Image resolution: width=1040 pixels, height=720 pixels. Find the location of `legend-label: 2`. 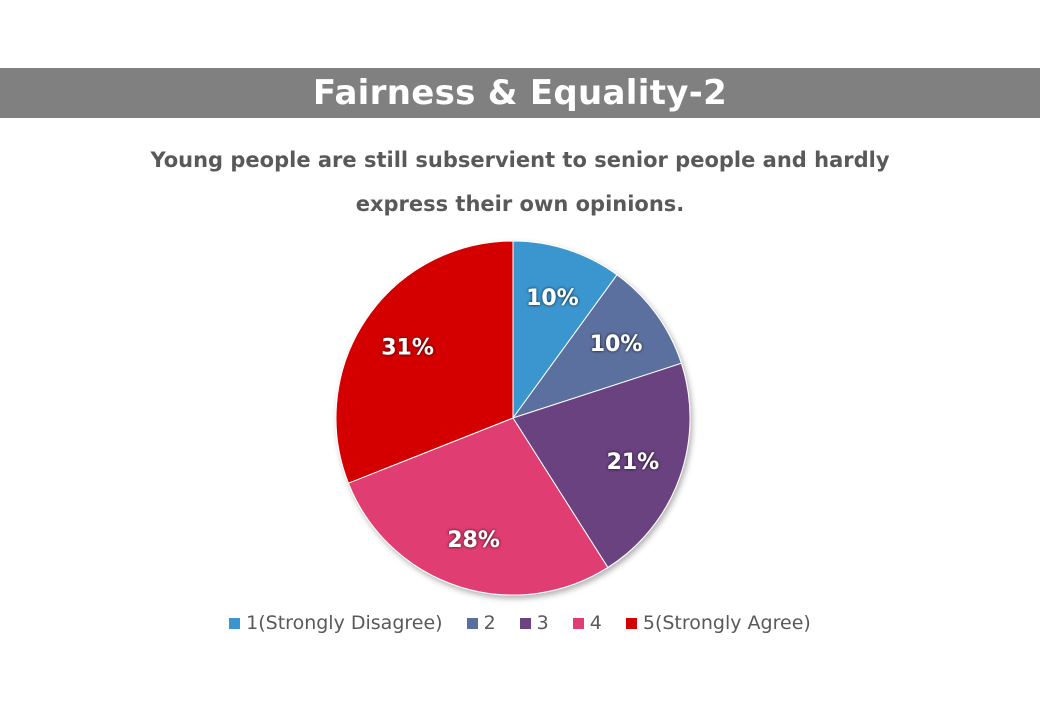

legend-label: 2 is located at coordinates (489, 623).